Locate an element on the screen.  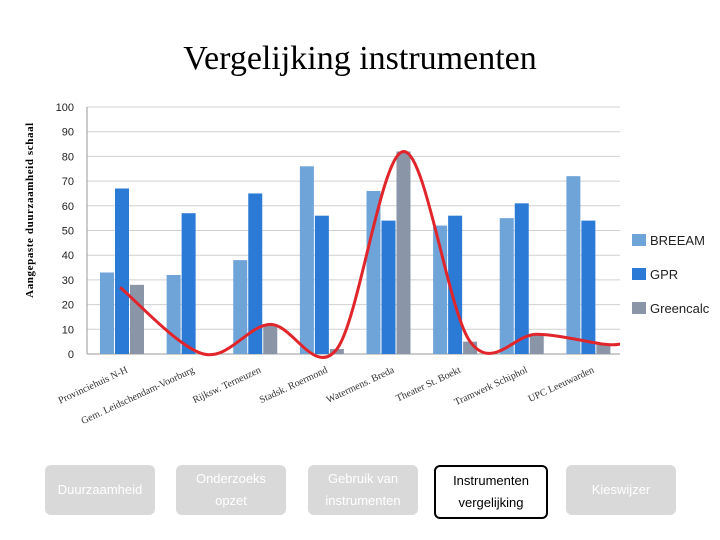
y-tick-label: 50 is located at coordinates (68, 232).